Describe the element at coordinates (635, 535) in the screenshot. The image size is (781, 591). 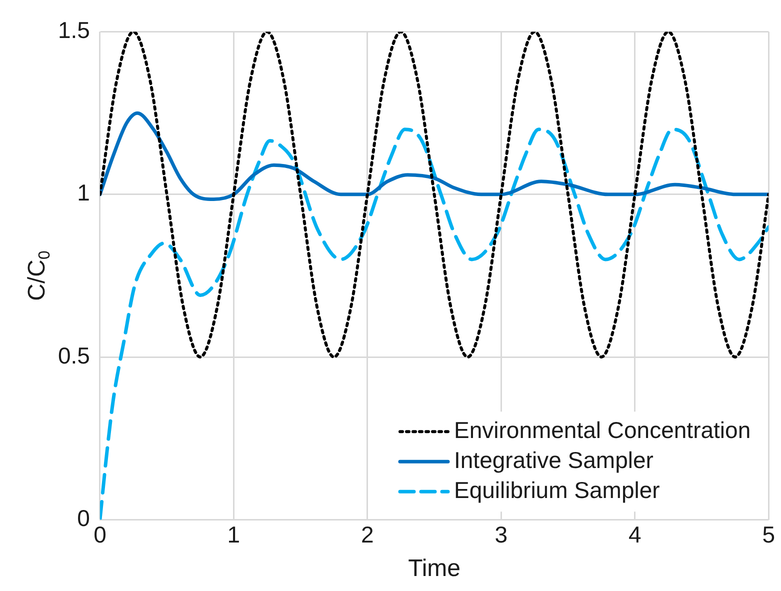
I see `x-tick-label: 4` at that location.